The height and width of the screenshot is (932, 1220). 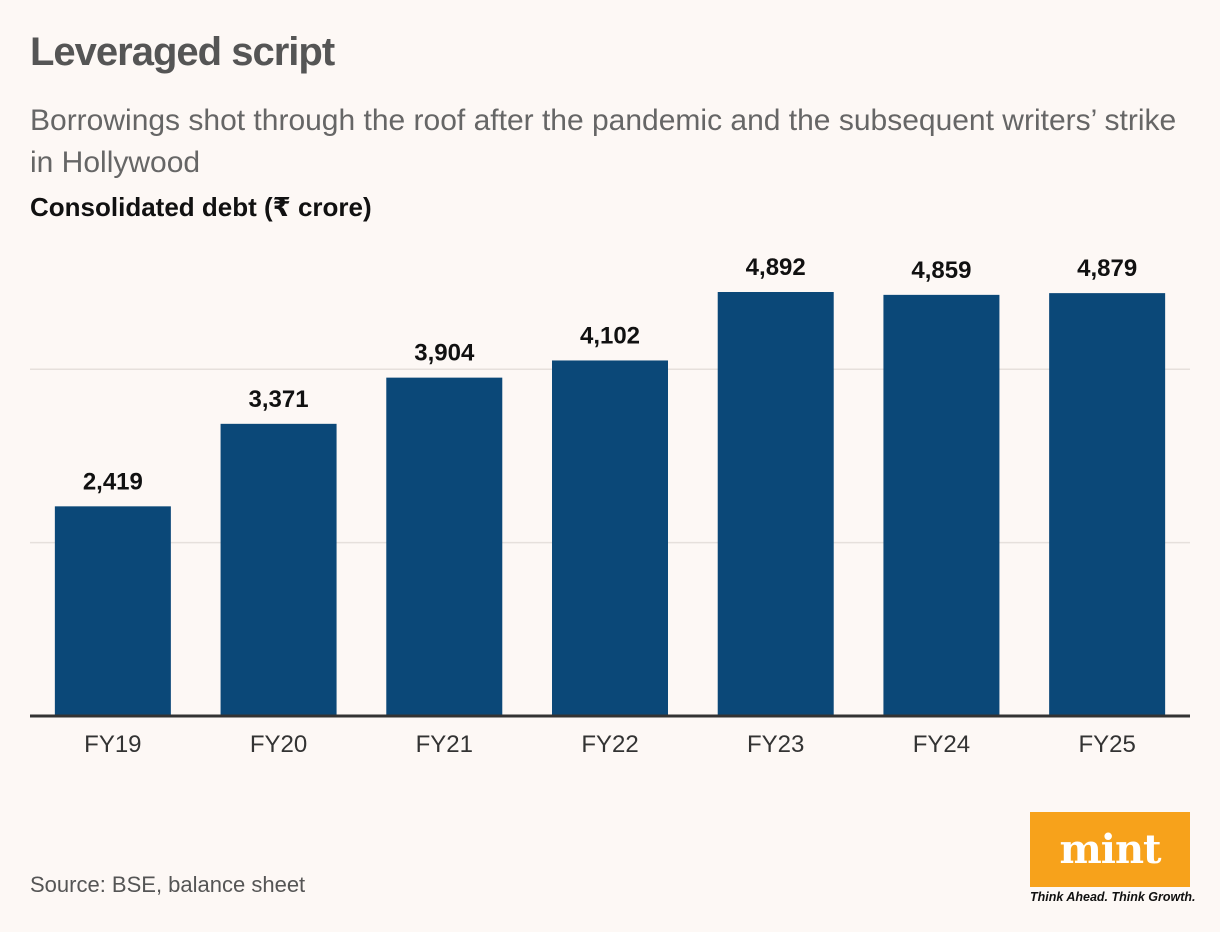 I want to click on bar-fy19, so click(x=112, y=611).